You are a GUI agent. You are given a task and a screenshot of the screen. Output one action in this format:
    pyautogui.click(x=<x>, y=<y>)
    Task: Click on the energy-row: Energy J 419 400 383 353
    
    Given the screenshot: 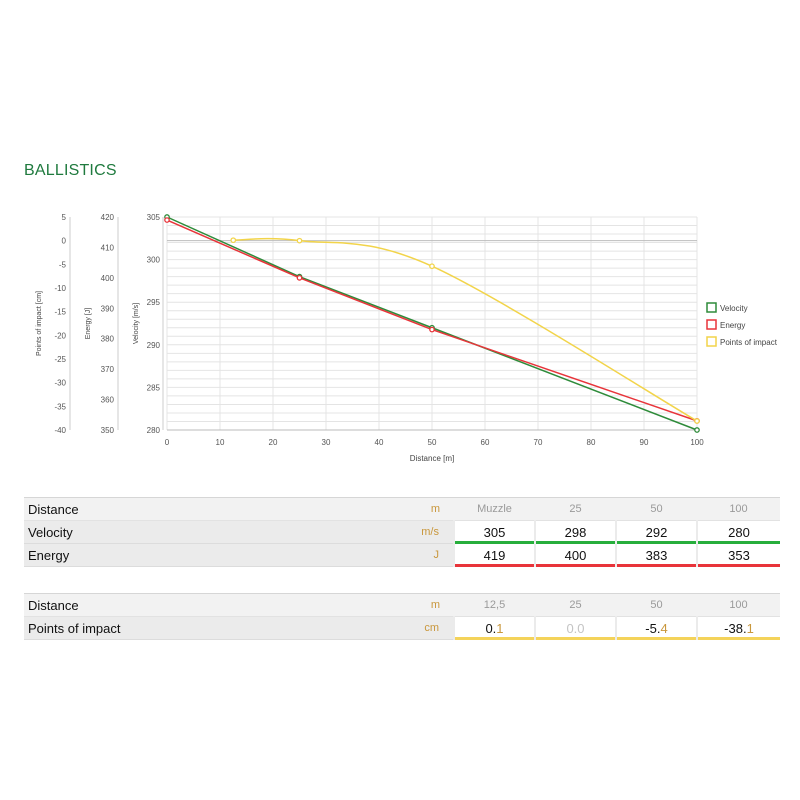 What is the action you would take?
    pyautogui.click(x=402, y=555)
    